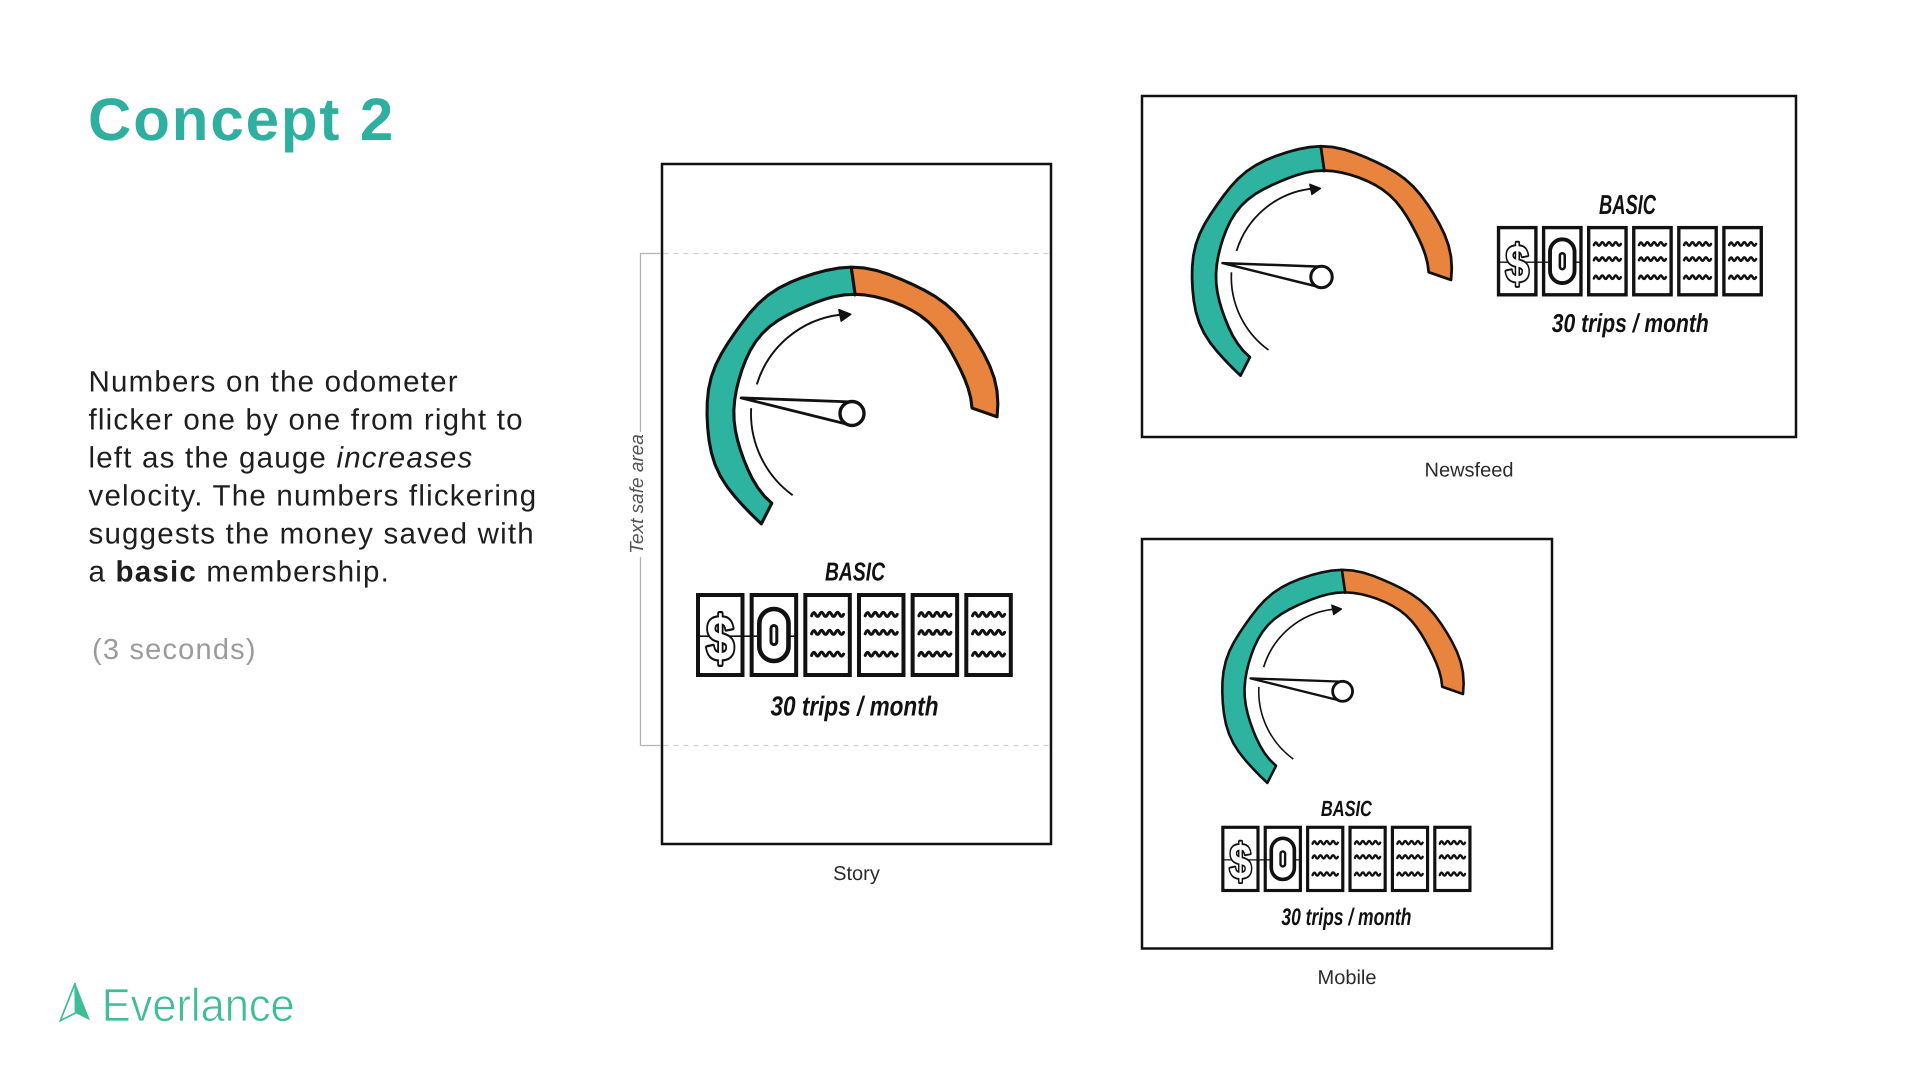 This screenshot has width=1908, height=1073. Describe the element at coordinates (313, 496) in the screenshot. I see `svg-text:velocity. The numbers flickeri: velocity. The numbers flickering` at that location.